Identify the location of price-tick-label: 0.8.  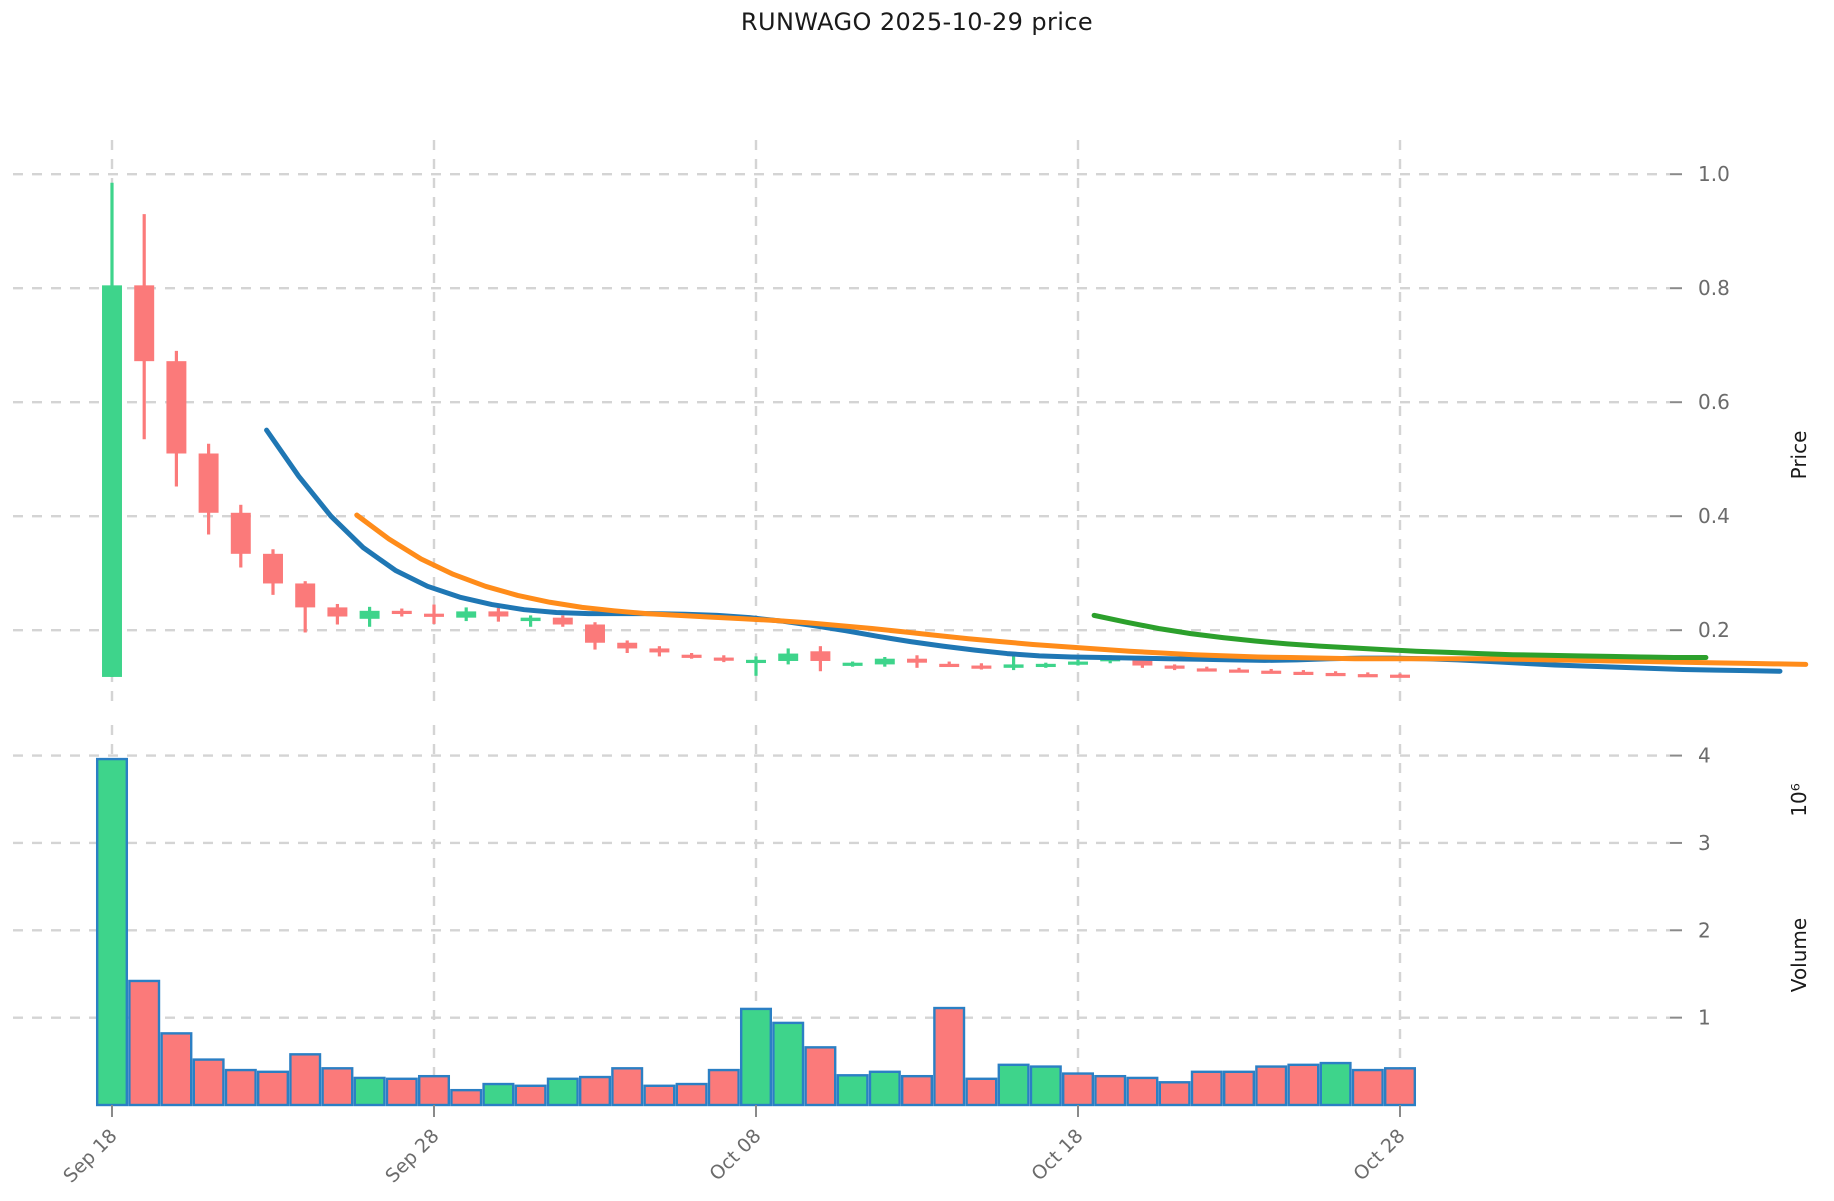
(1714, 288).